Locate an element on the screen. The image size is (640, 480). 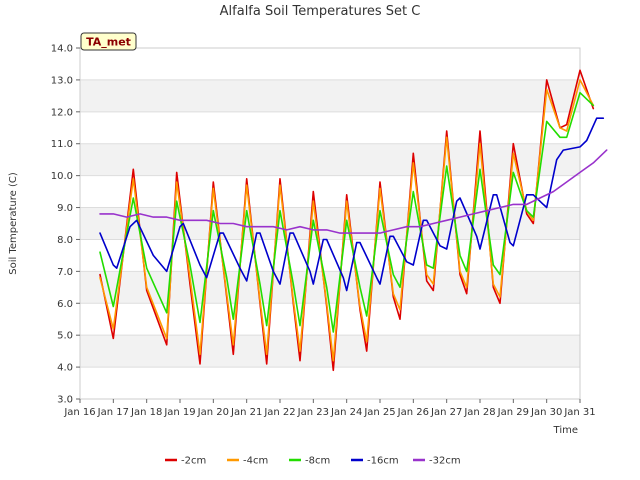
legend-item: -2cm is located at coordinates (185, 461).